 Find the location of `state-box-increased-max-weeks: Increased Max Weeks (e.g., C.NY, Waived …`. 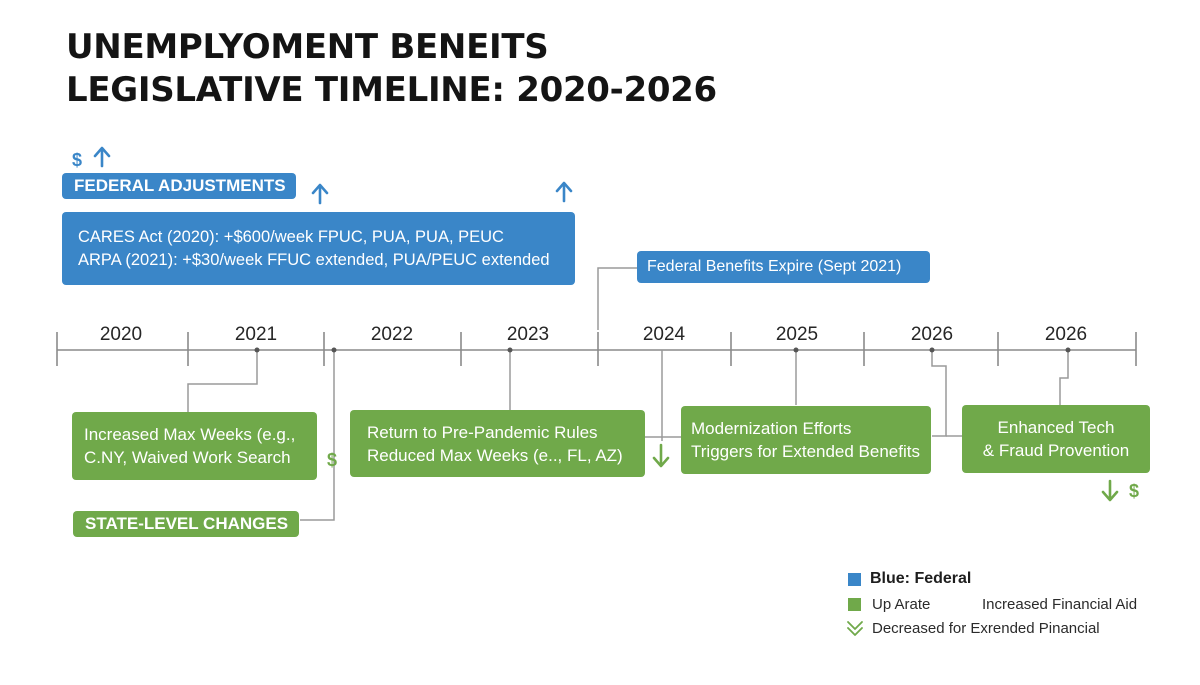

state-box-increased-max-weeks: Increased Max Weeks (e.g., C.NY, Waived … is located at coordinates (194, 446).